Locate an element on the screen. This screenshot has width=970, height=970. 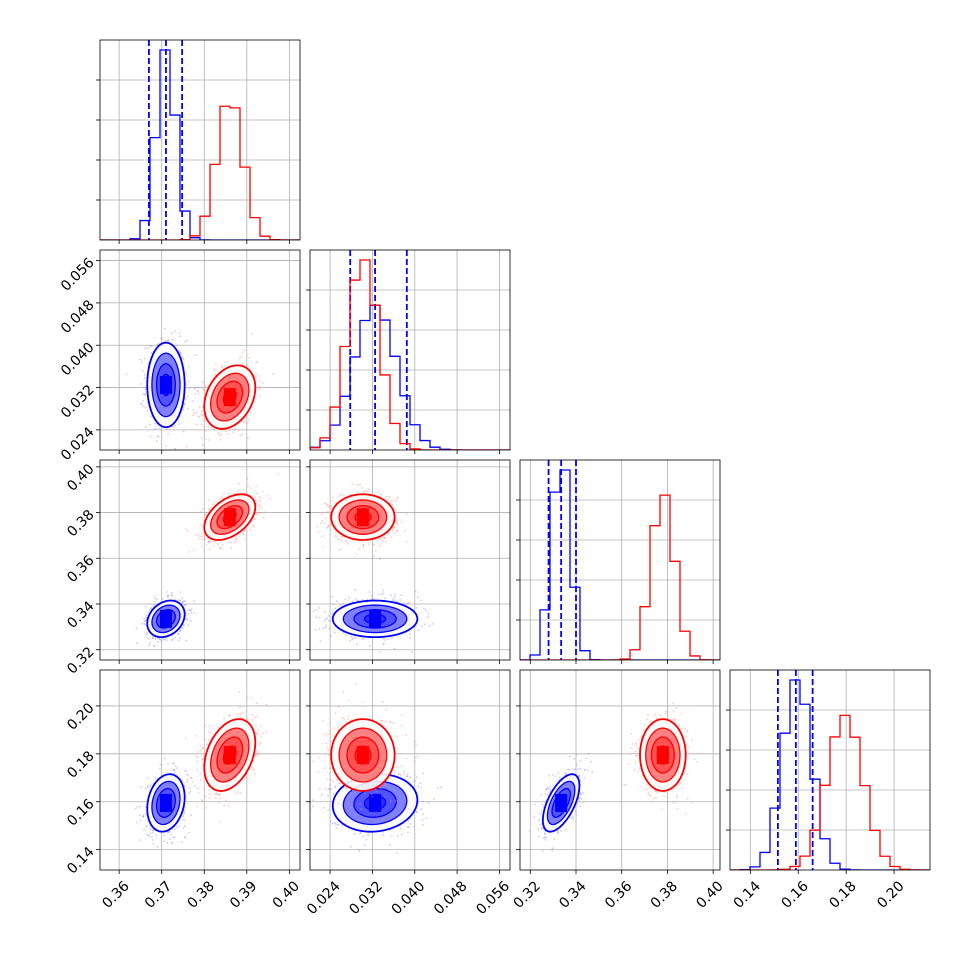
scatter-panel-2-0: 0.320.340.360.380.40 is located at coordinates (182, 568).